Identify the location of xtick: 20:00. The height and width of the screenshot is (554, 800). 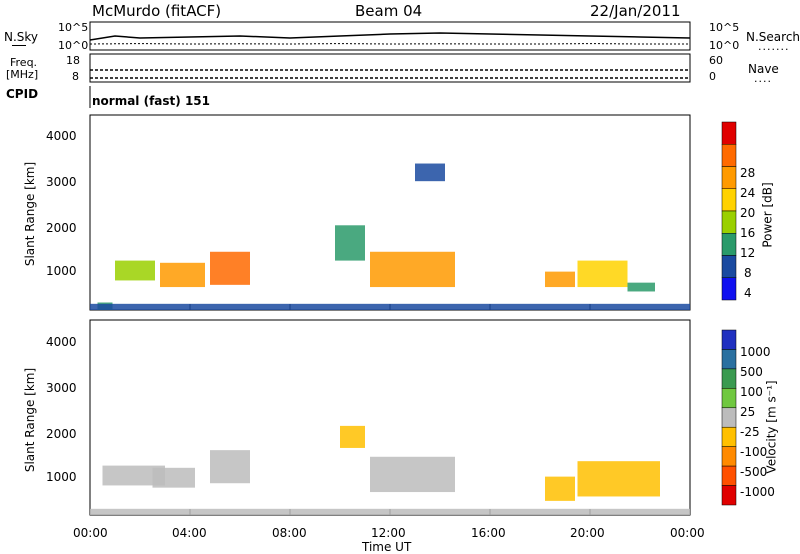
(587, 533).